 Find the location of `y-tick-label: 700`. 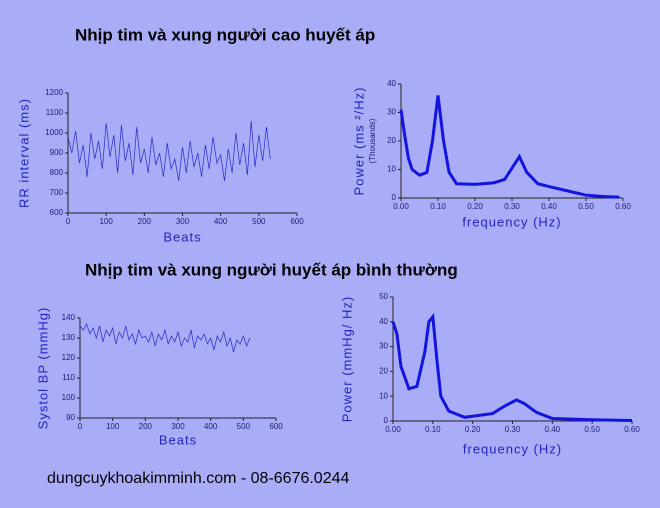

y-tick-label: 700 is located at coordinates (57, 192).